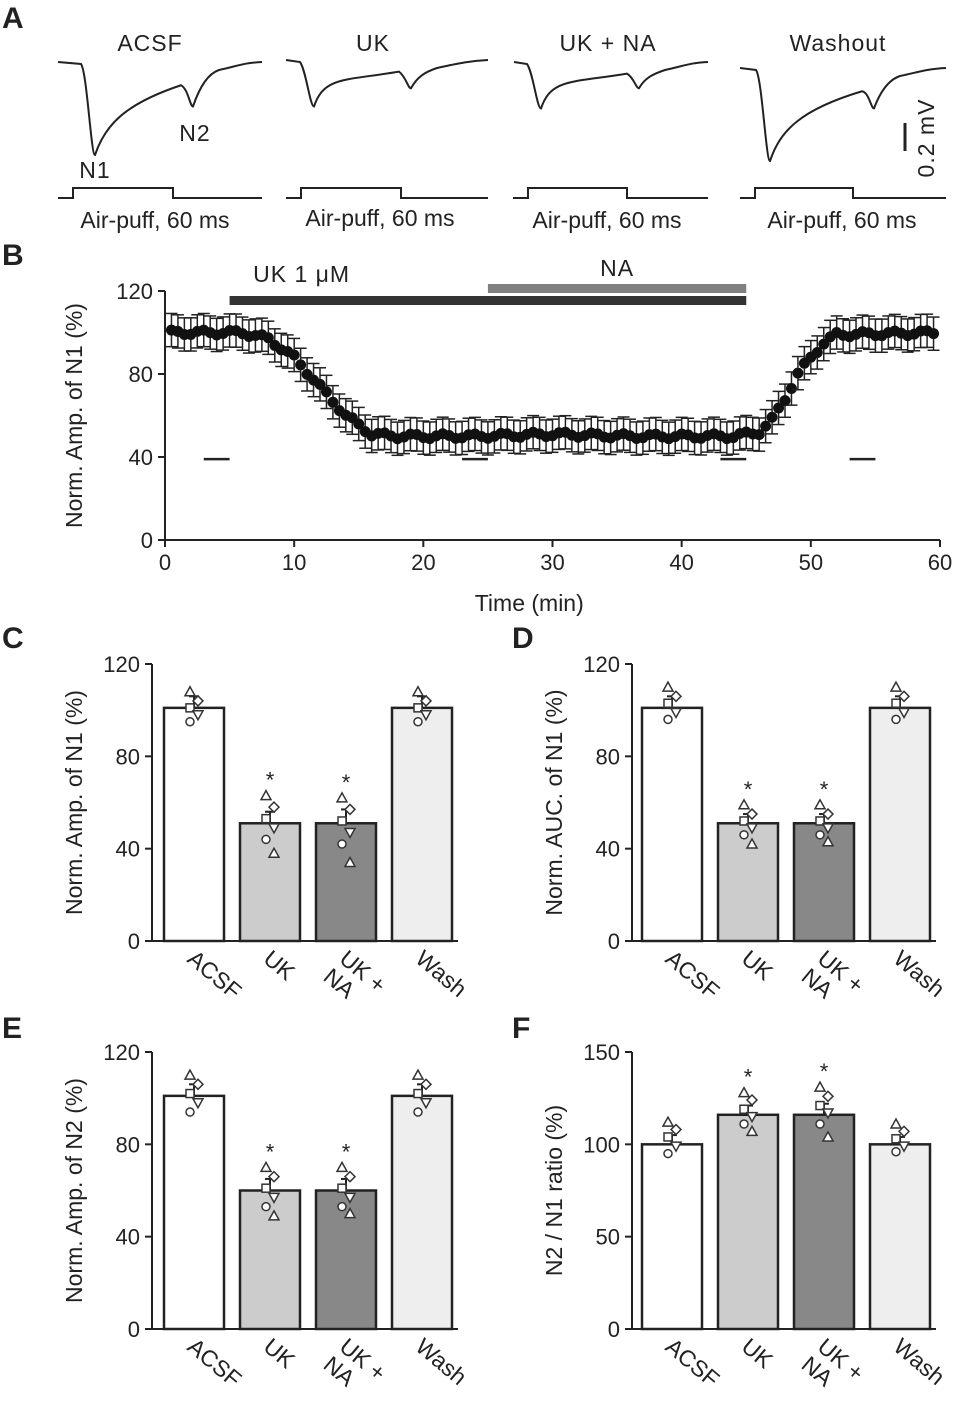  I want to click on peak-label-n2: N2, so click(194, 133).